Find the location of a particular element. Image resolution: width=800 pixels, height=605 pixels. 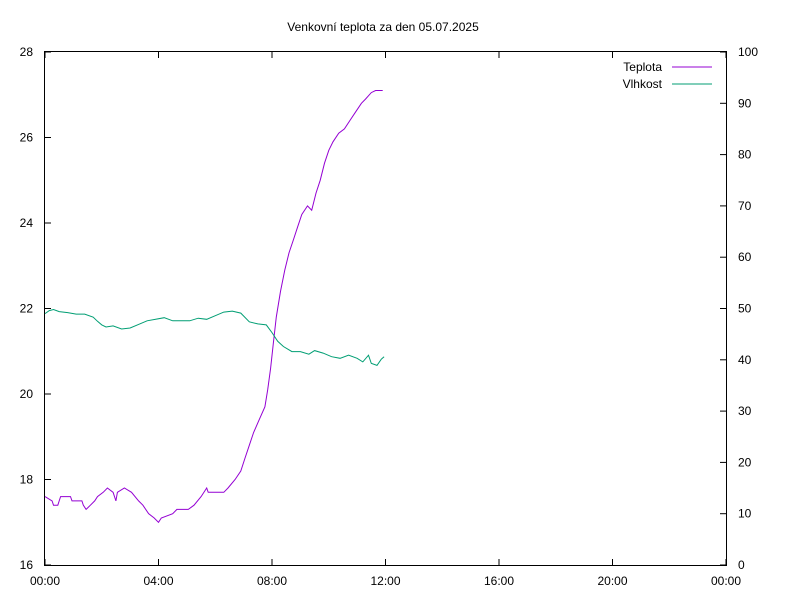

y2-tick-label: 10 is located at coordinates (745, 514).